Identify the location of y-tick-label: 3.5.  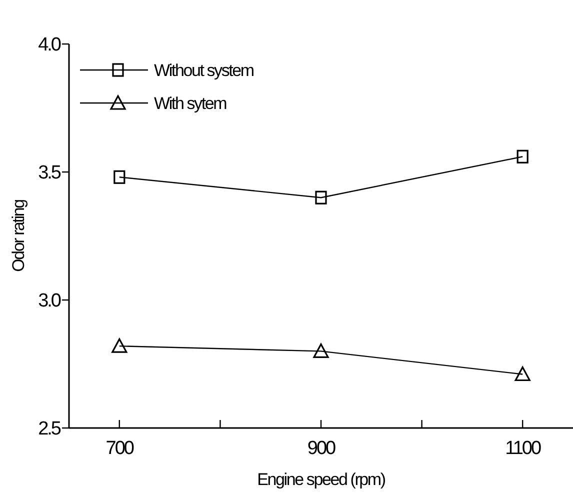
(49, 173).